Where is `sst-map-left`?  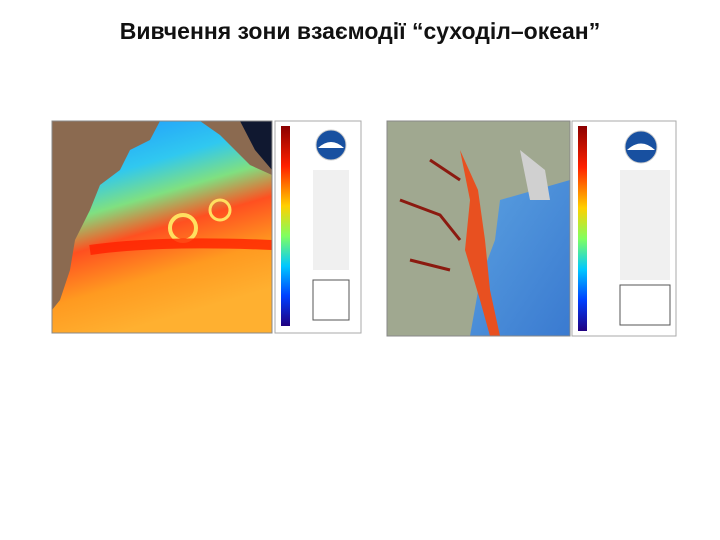
sst-map-left is located at coordinates (162, 227).